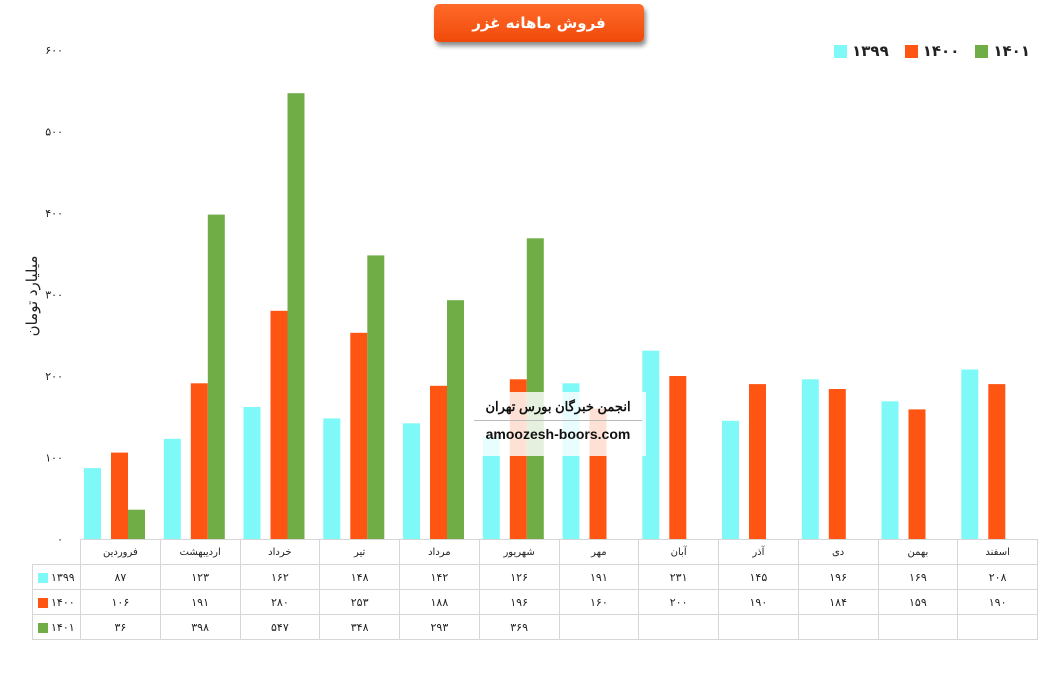  I want to click on data-label: ۲۵۳, so click(359, 602).